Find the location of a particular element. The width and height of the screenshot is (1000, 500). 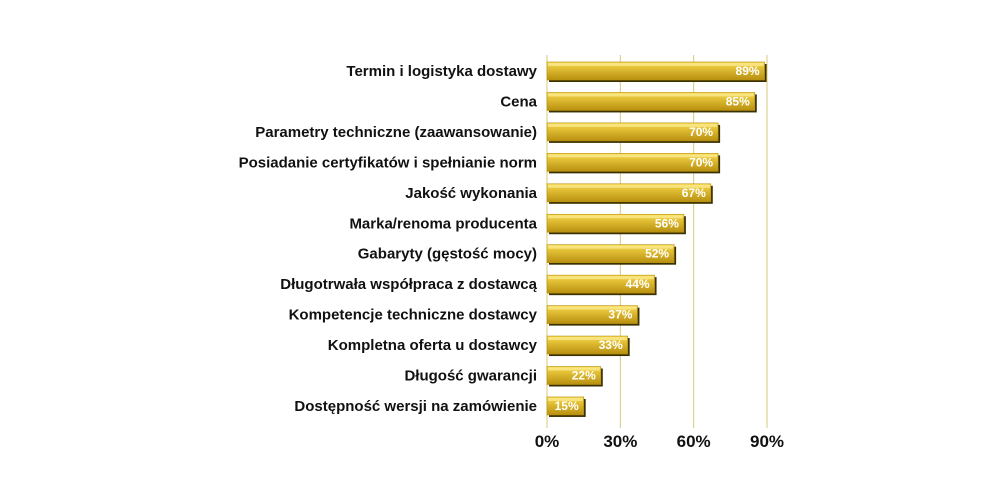

x-tick-label: 30% is located at coordinates (620, 441).